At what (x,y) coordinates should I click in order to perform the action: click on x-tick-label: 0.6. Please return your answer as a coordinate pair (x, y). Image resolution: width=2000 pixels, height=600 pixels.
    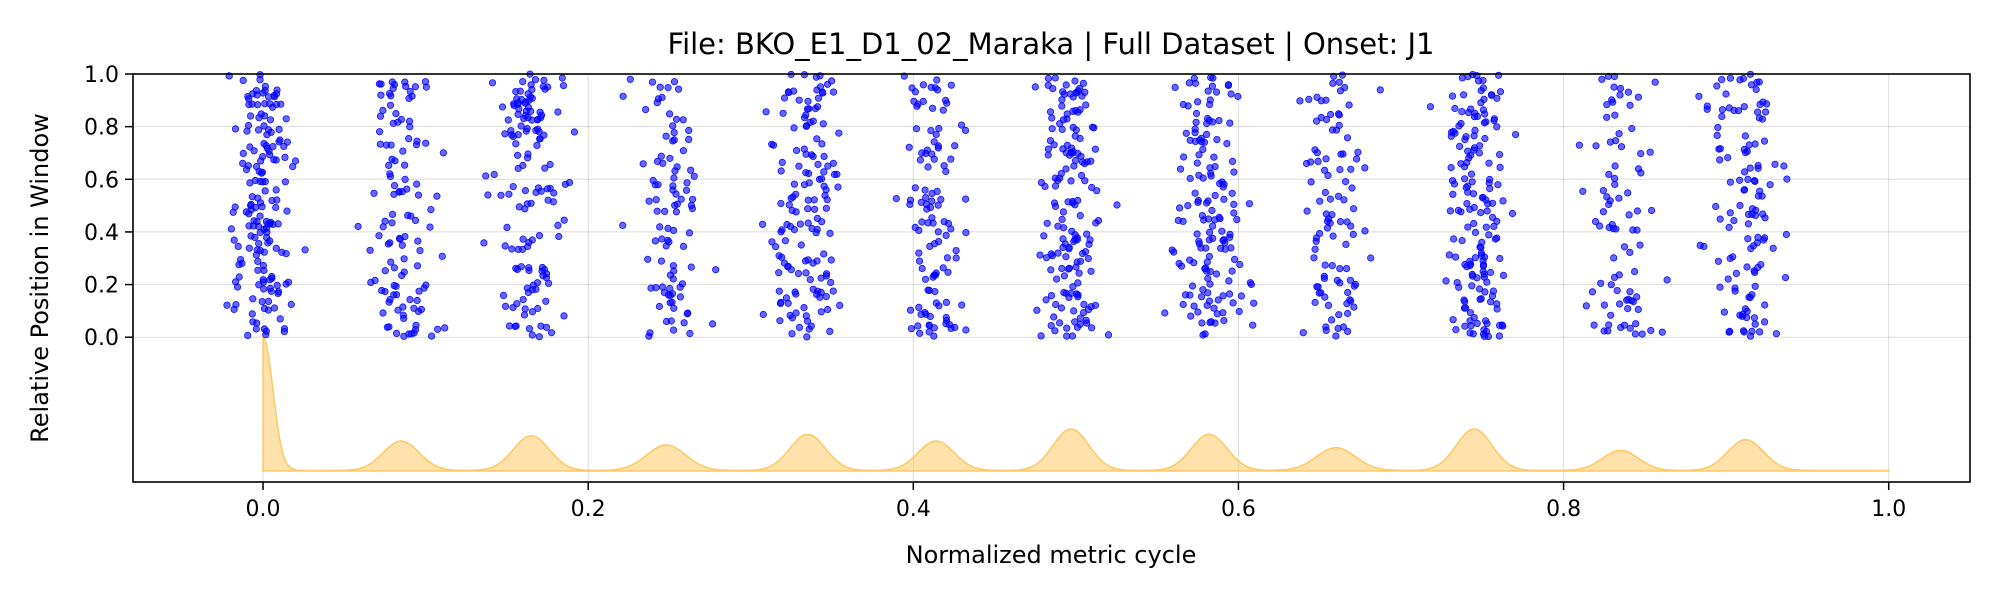
    Looking at the image, I should click on (1238, 509).